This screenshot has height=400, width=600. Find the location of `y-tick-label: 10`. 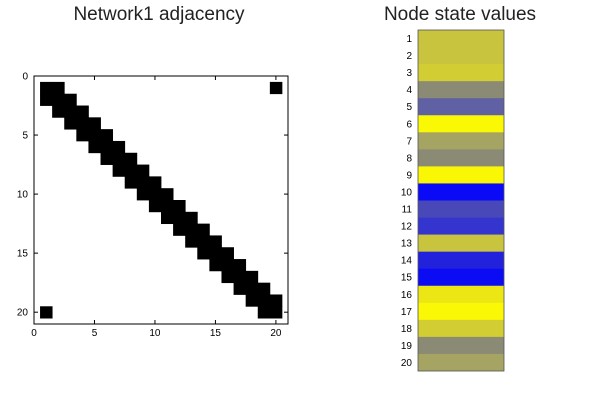

y-tick-label: 10 is located at coordinates (23, 195).